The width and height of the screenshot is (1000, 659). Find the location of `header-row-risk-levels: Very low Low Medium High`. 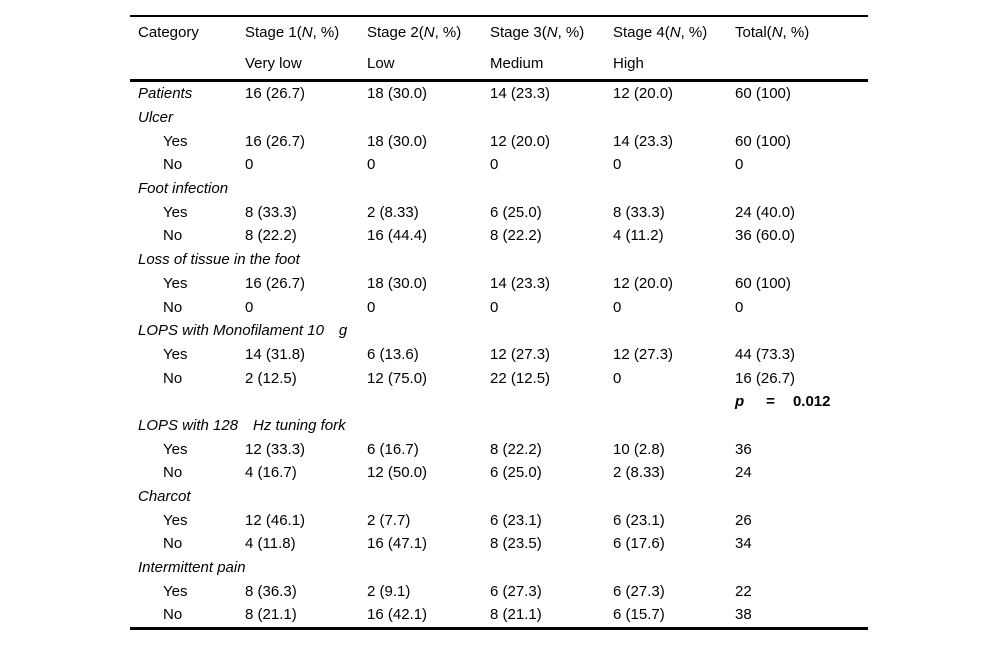

header-row-risk-levels: Very low Low Medium High is located at coordinates (499, 63).